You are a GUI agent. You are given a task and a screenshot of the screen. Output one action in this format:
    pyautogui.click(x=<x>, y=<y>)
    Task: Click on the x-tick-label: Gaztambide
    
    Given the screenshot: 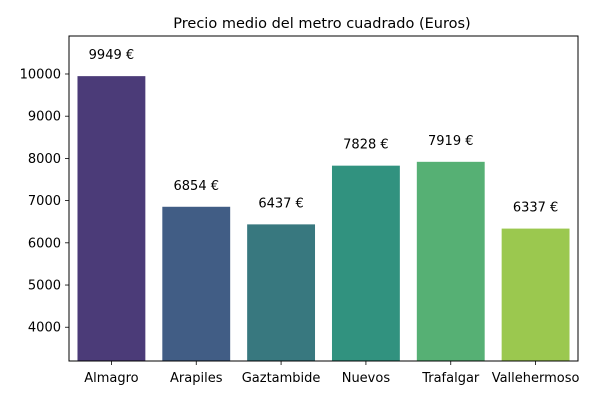 What is the action you would take?
    pyautogui.click(x=281, y=378)
    